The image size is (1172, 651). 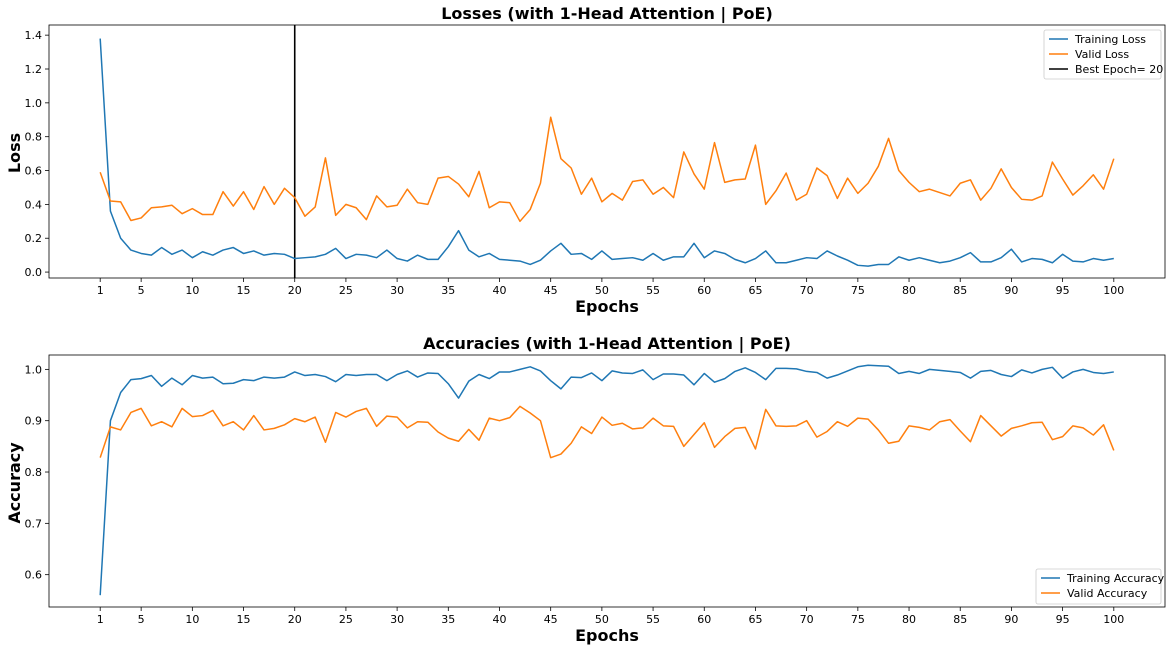 I want to click on legend-entry: Training Accuracy, so click(x=1115, y=578).